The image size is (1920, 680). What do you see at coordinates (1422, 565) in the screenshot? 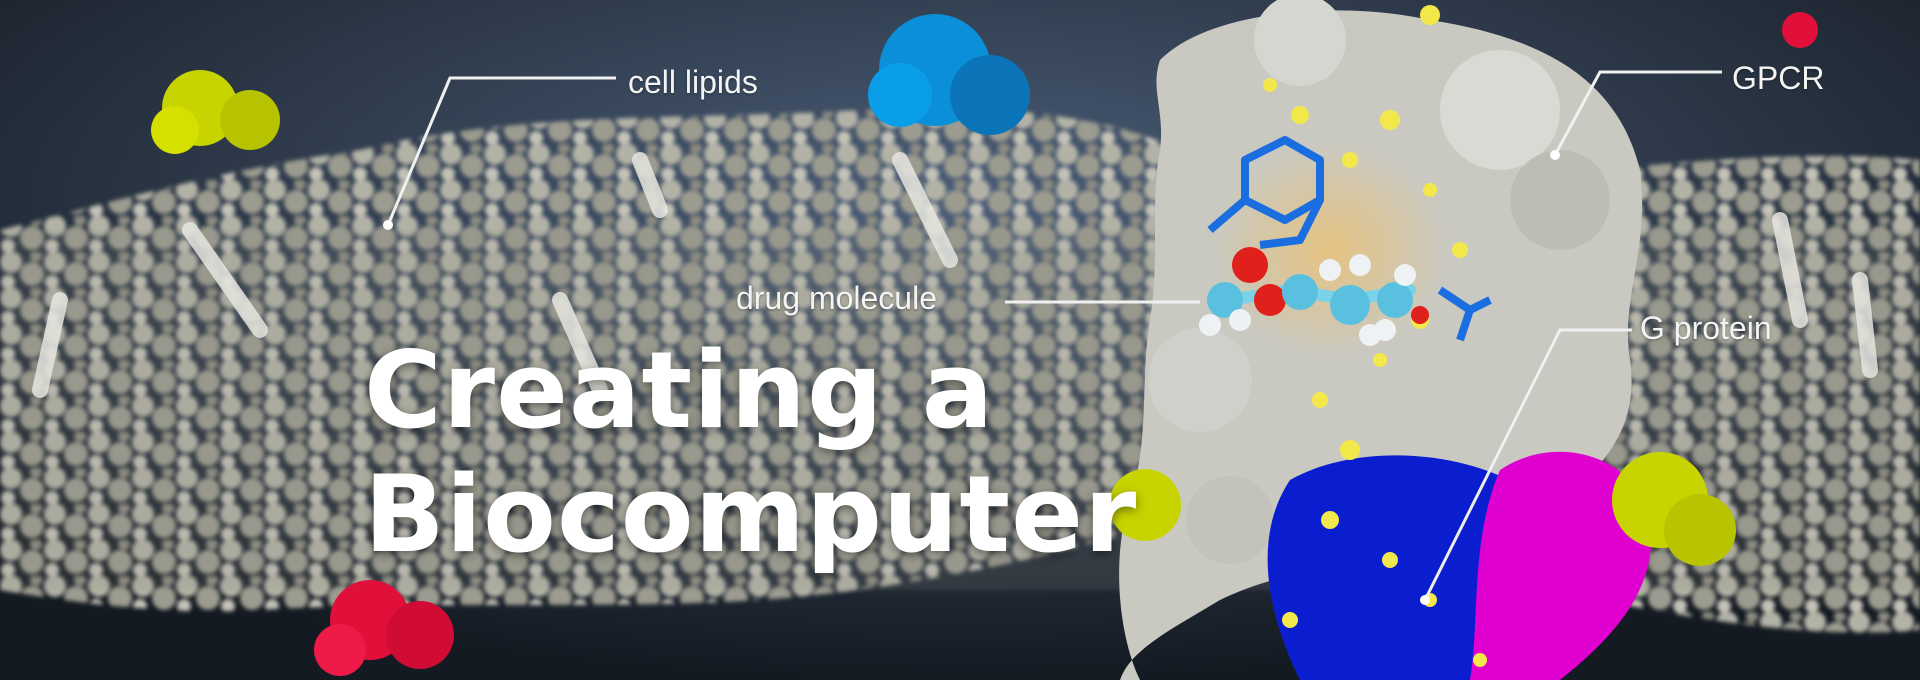
I see `g-protein` at bounding box center [1422, 565].